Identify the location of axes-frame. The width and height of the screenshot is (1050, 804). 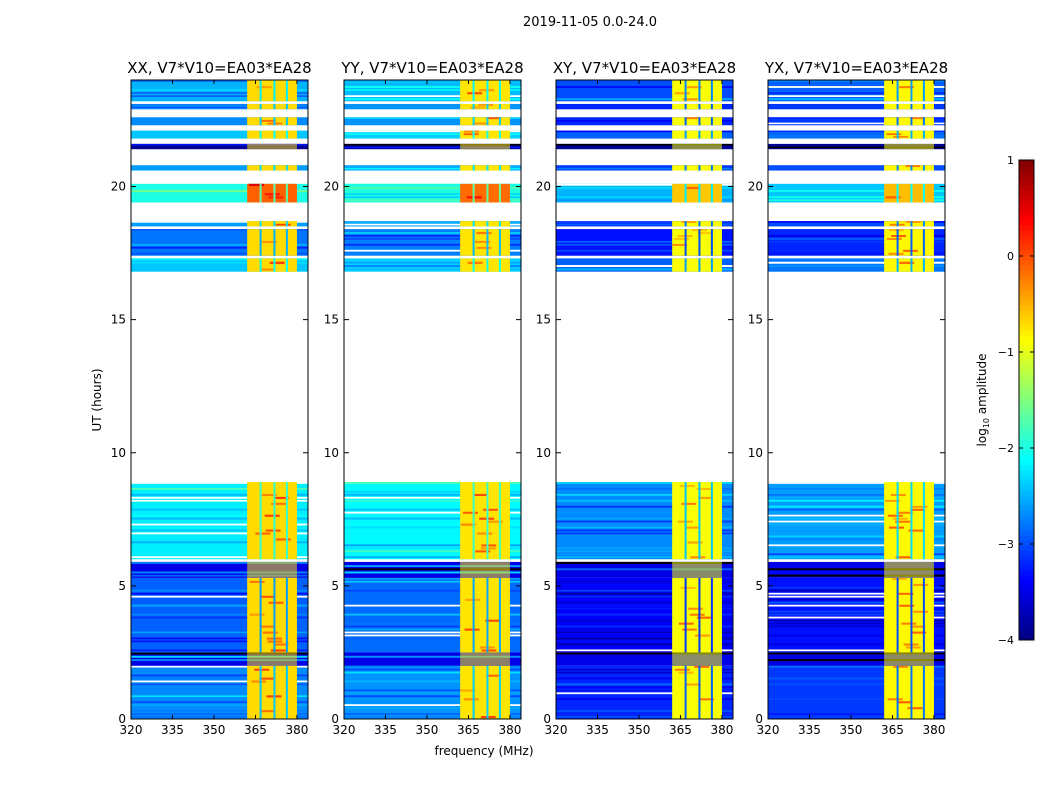
(432, 399).